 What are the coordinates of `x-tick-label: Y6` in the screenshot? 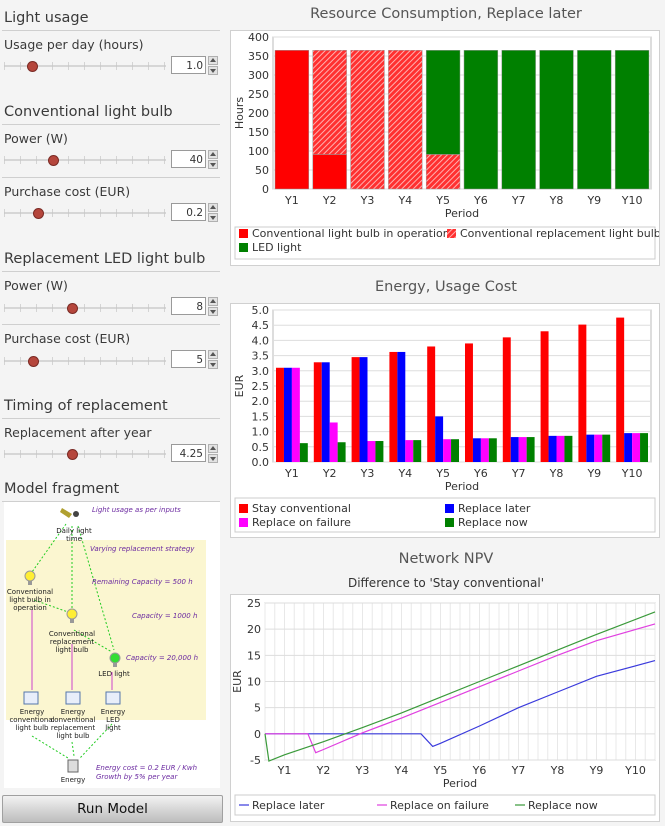 It's located at (480, 473).